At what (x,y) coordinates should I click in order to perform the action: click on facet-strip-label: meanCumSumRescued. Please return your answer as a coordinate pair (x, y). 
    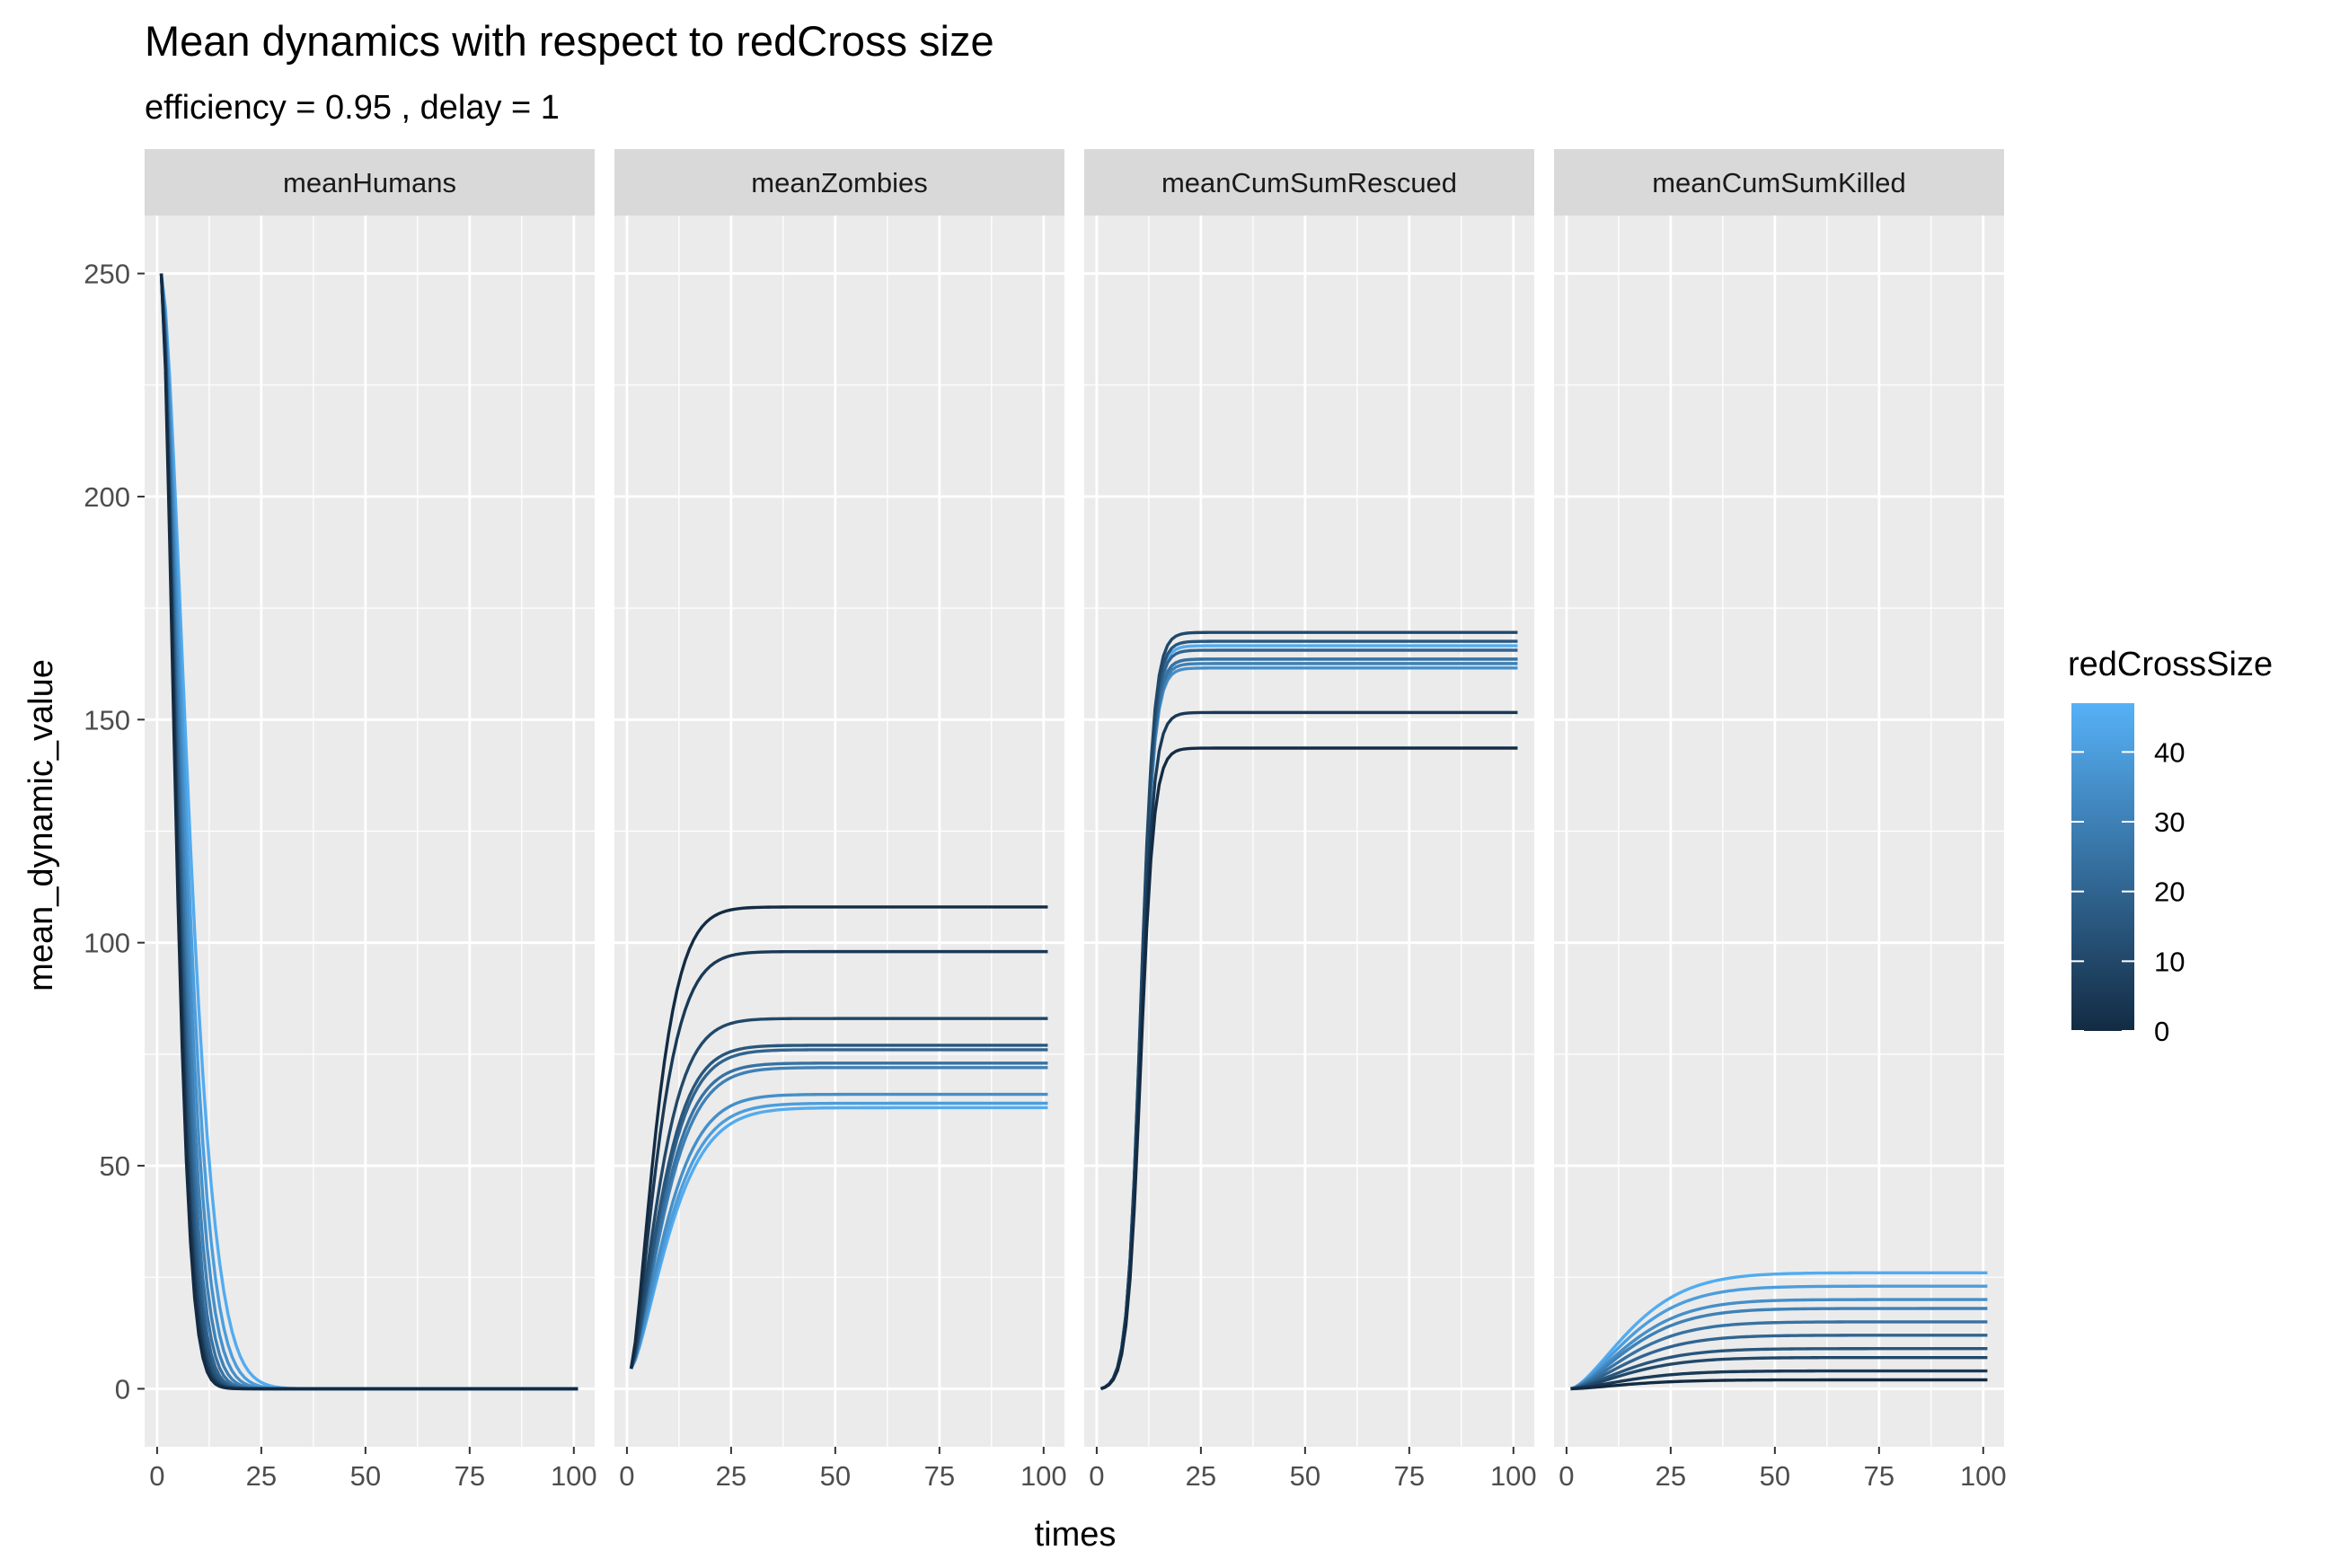
    Looking at the image, I should click on (1309, 182).